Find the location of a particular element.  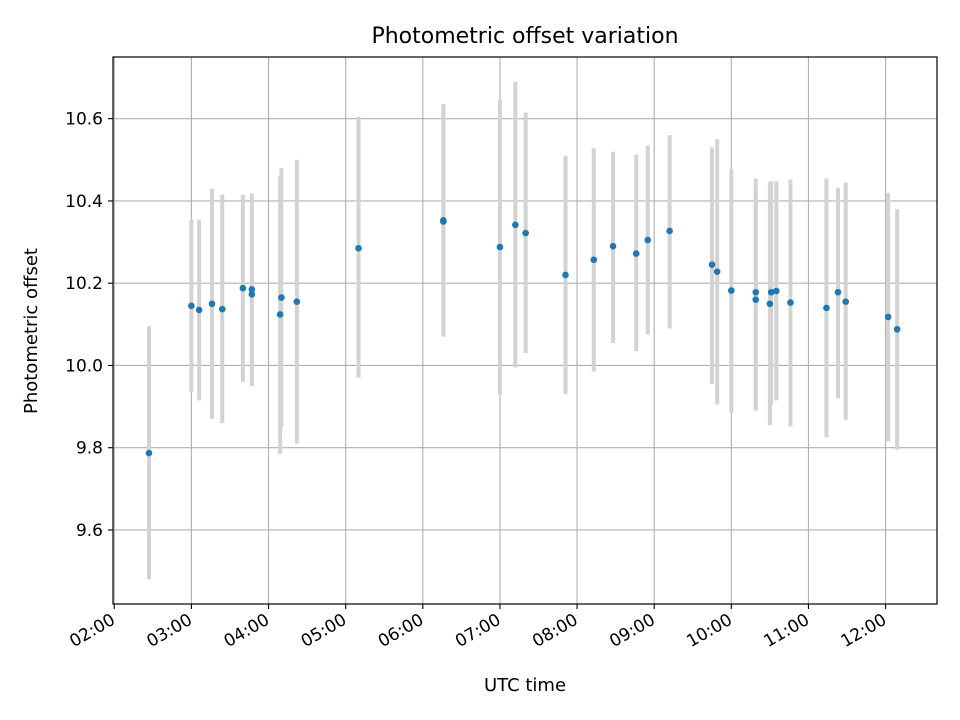

y-axis-label: Photometric offset is located at coordinates (31, 331).